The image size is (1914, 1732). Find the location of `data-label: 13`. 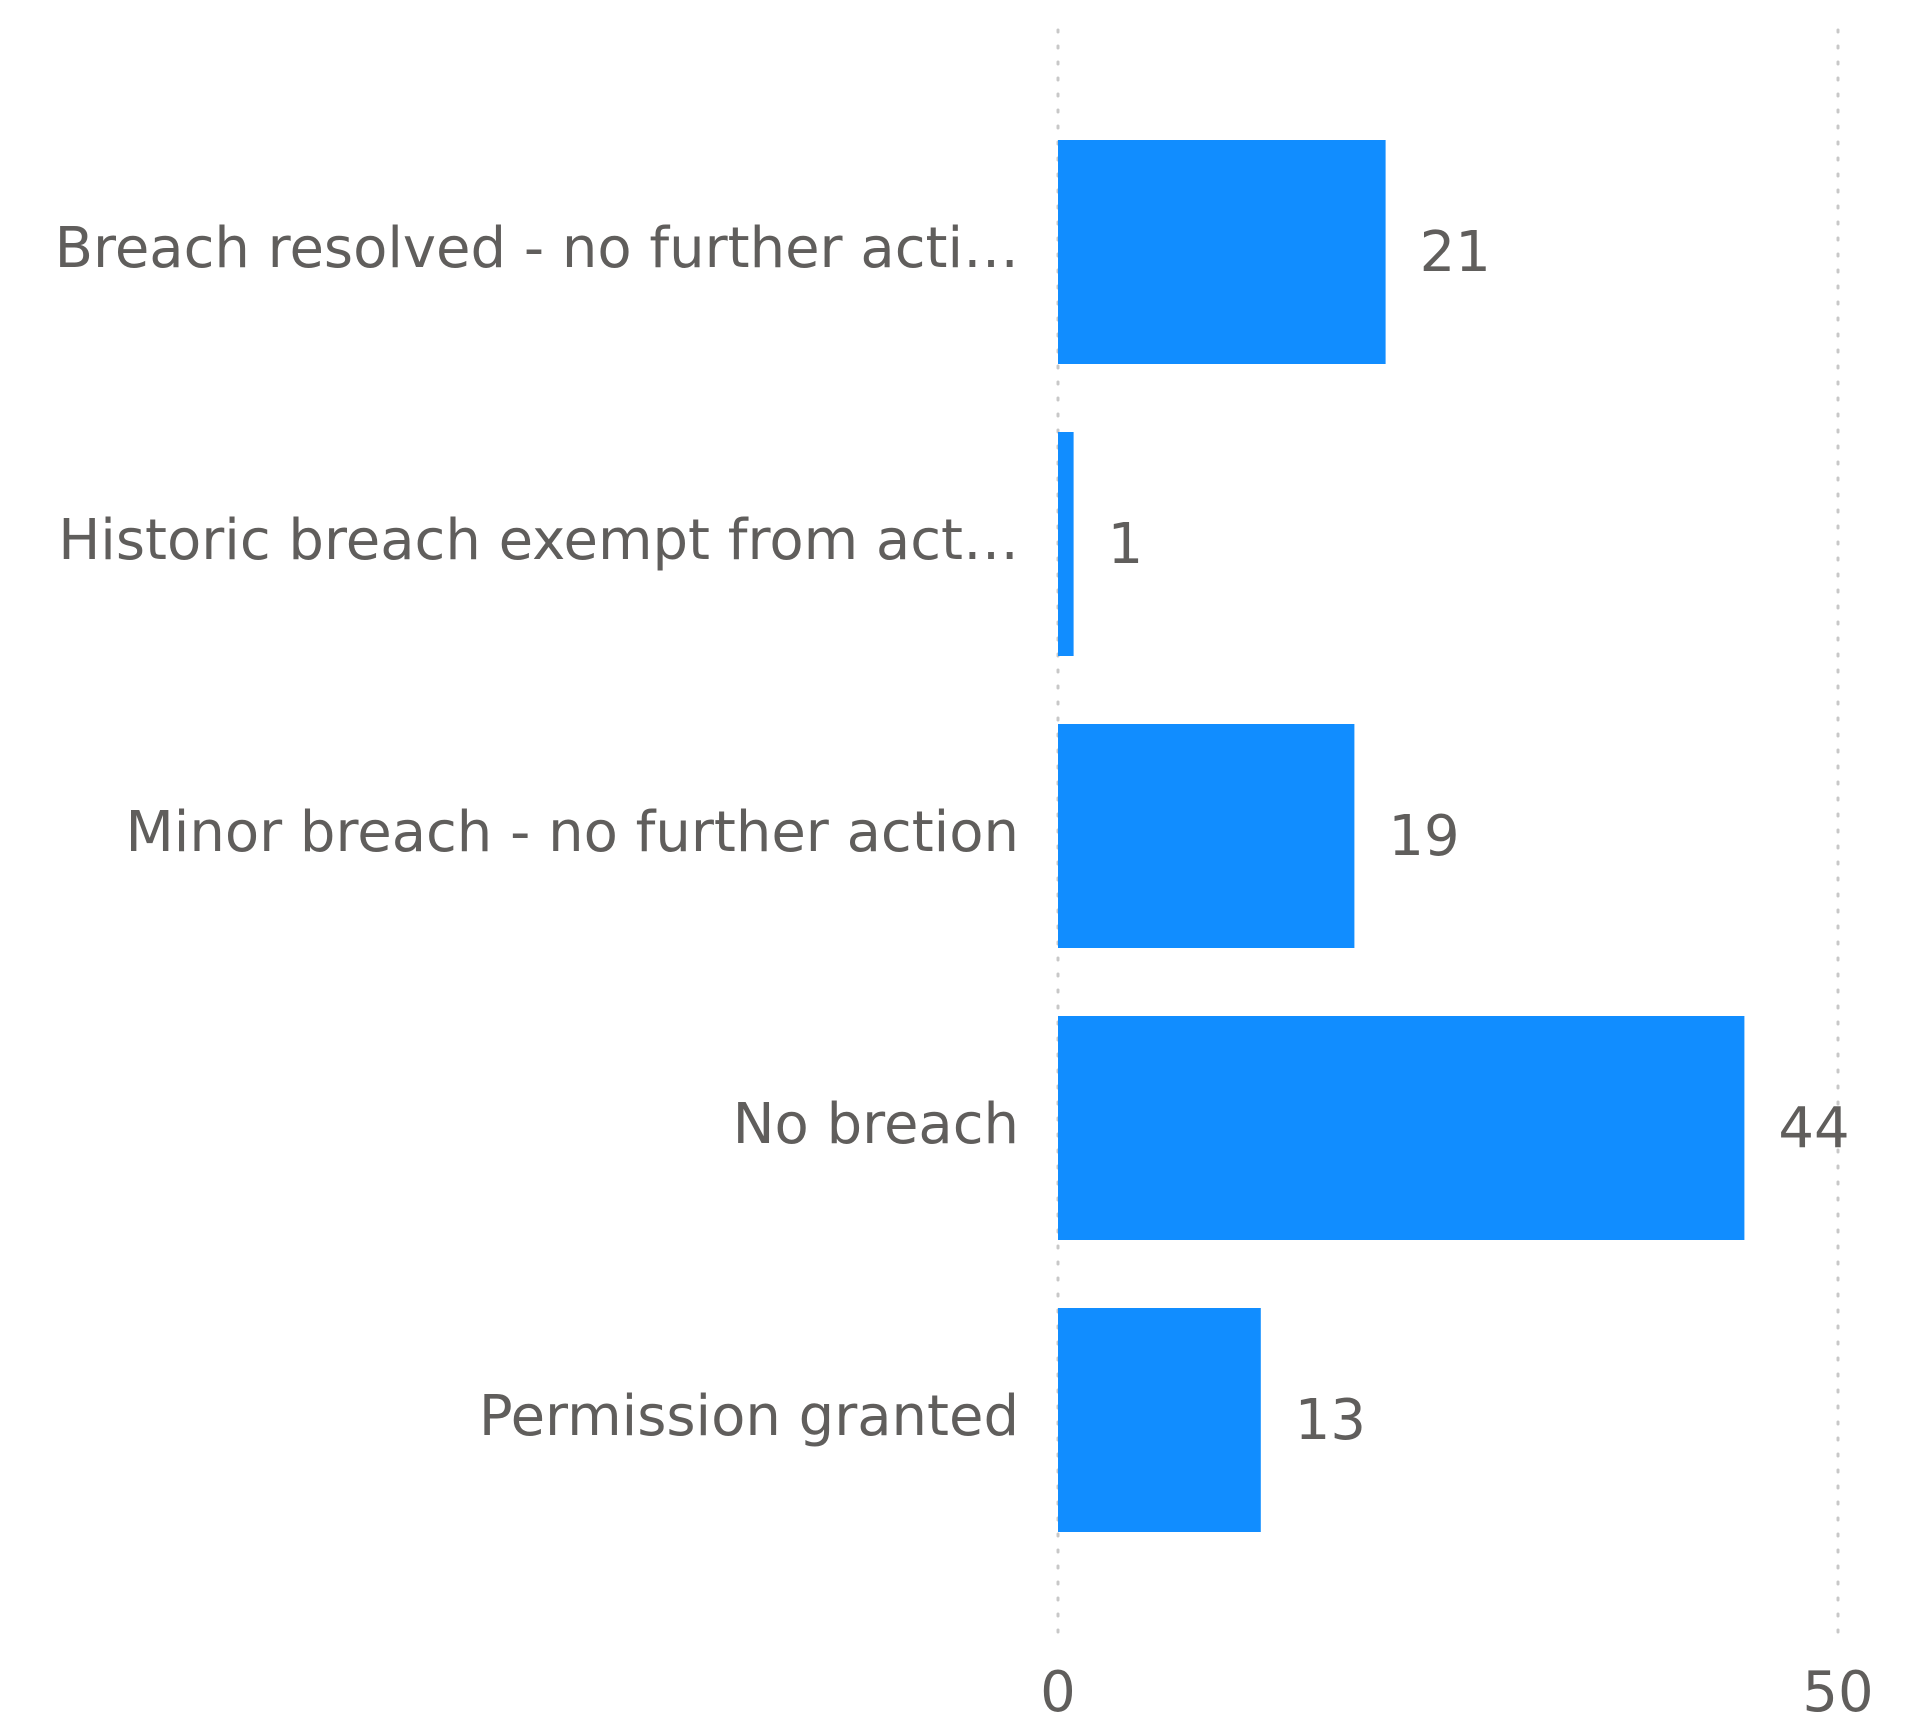

data-label: 13 is located at coordinates (1330, 1420).